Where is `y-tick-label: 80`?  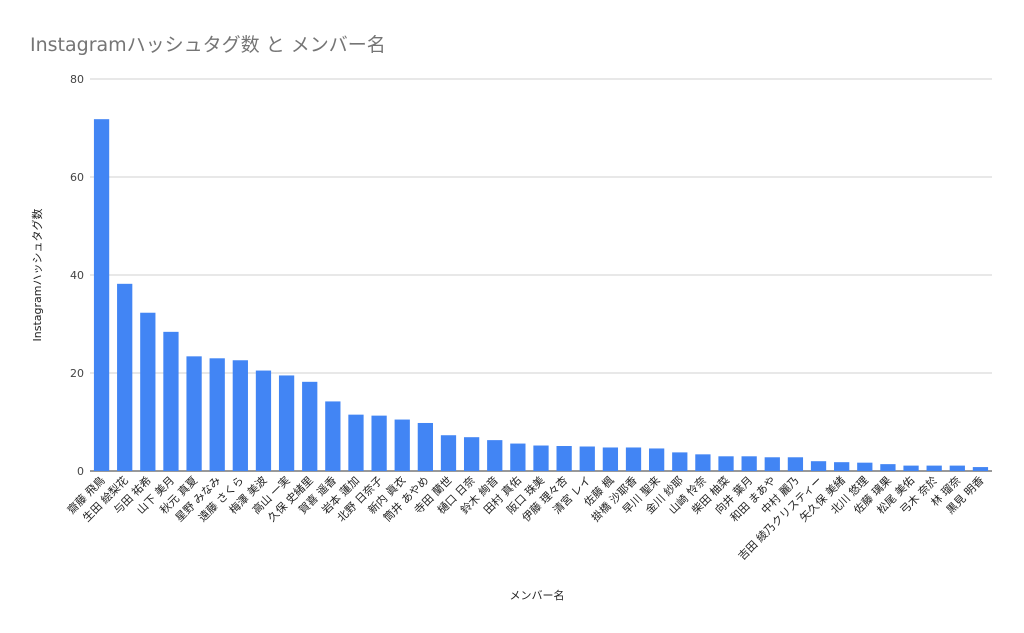
y-tick-label: 80 is located at coordinates (77, 79).